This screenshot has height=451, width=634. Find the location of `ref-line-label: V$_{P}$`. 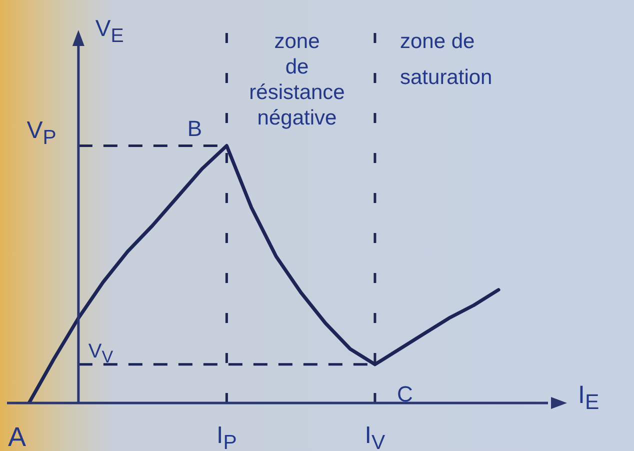

ref-line-label: V$_{P}$ is located at coordinates (41, 132).